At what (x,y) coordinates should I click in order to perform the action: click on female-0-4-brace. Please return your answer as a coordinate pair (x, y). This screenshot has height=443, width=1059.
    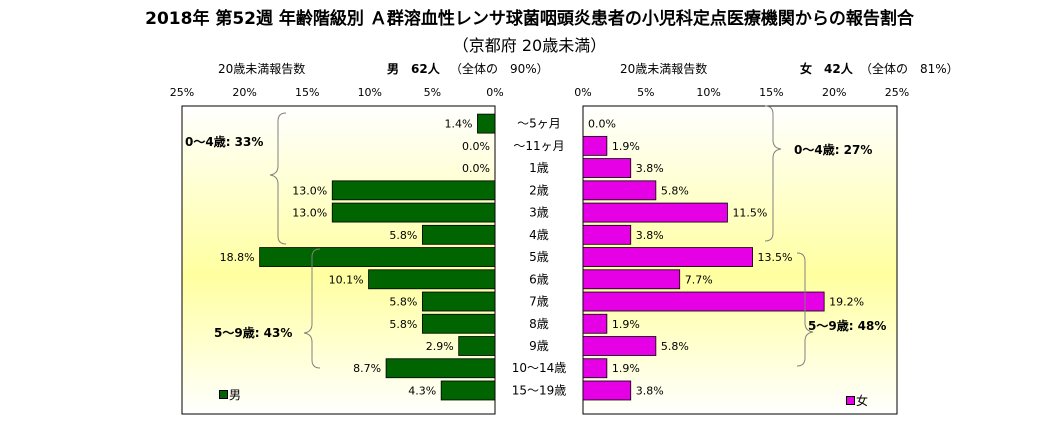
    Looking at the image, I should click on (773, 173).